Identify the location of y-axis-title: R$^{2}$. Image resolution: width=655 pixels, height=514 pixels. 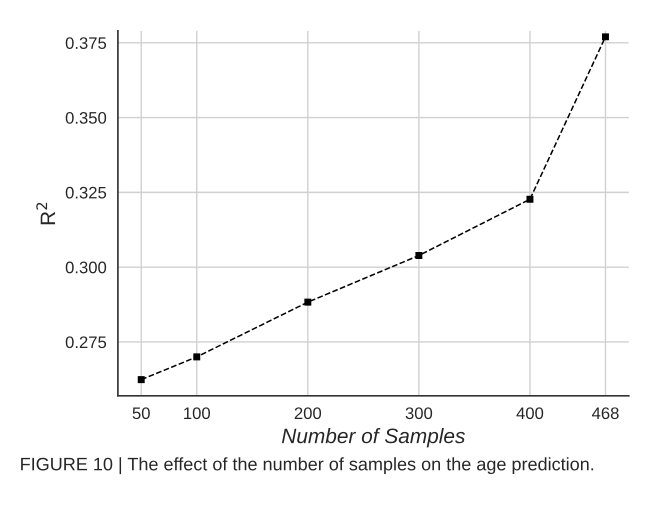
(46, 213).